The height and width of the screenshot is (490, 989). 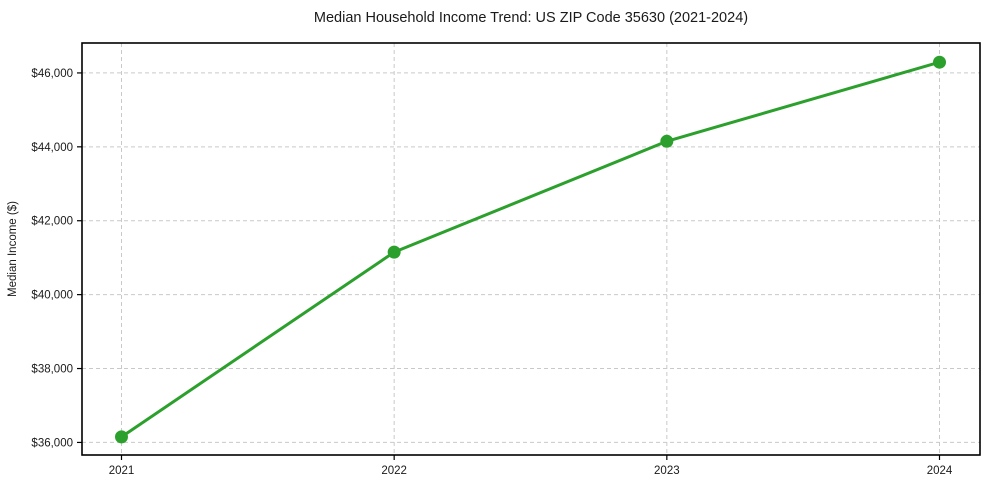 I want to click on x-tick-label: 2021, so click(x=122, y=471).